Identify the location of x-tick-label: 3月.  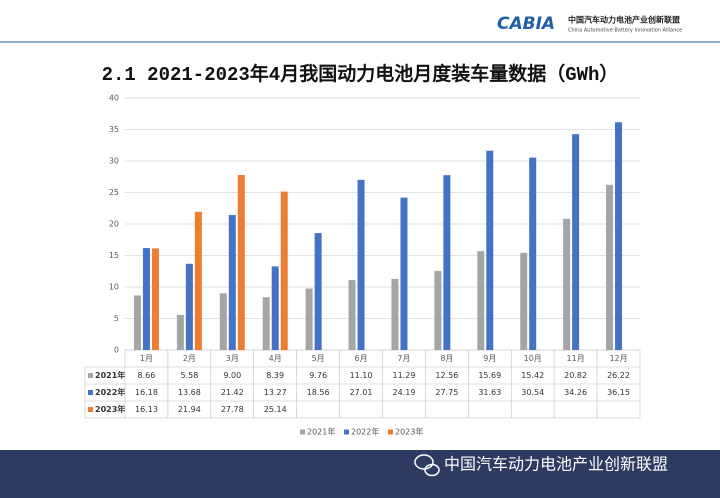
(232, 358).